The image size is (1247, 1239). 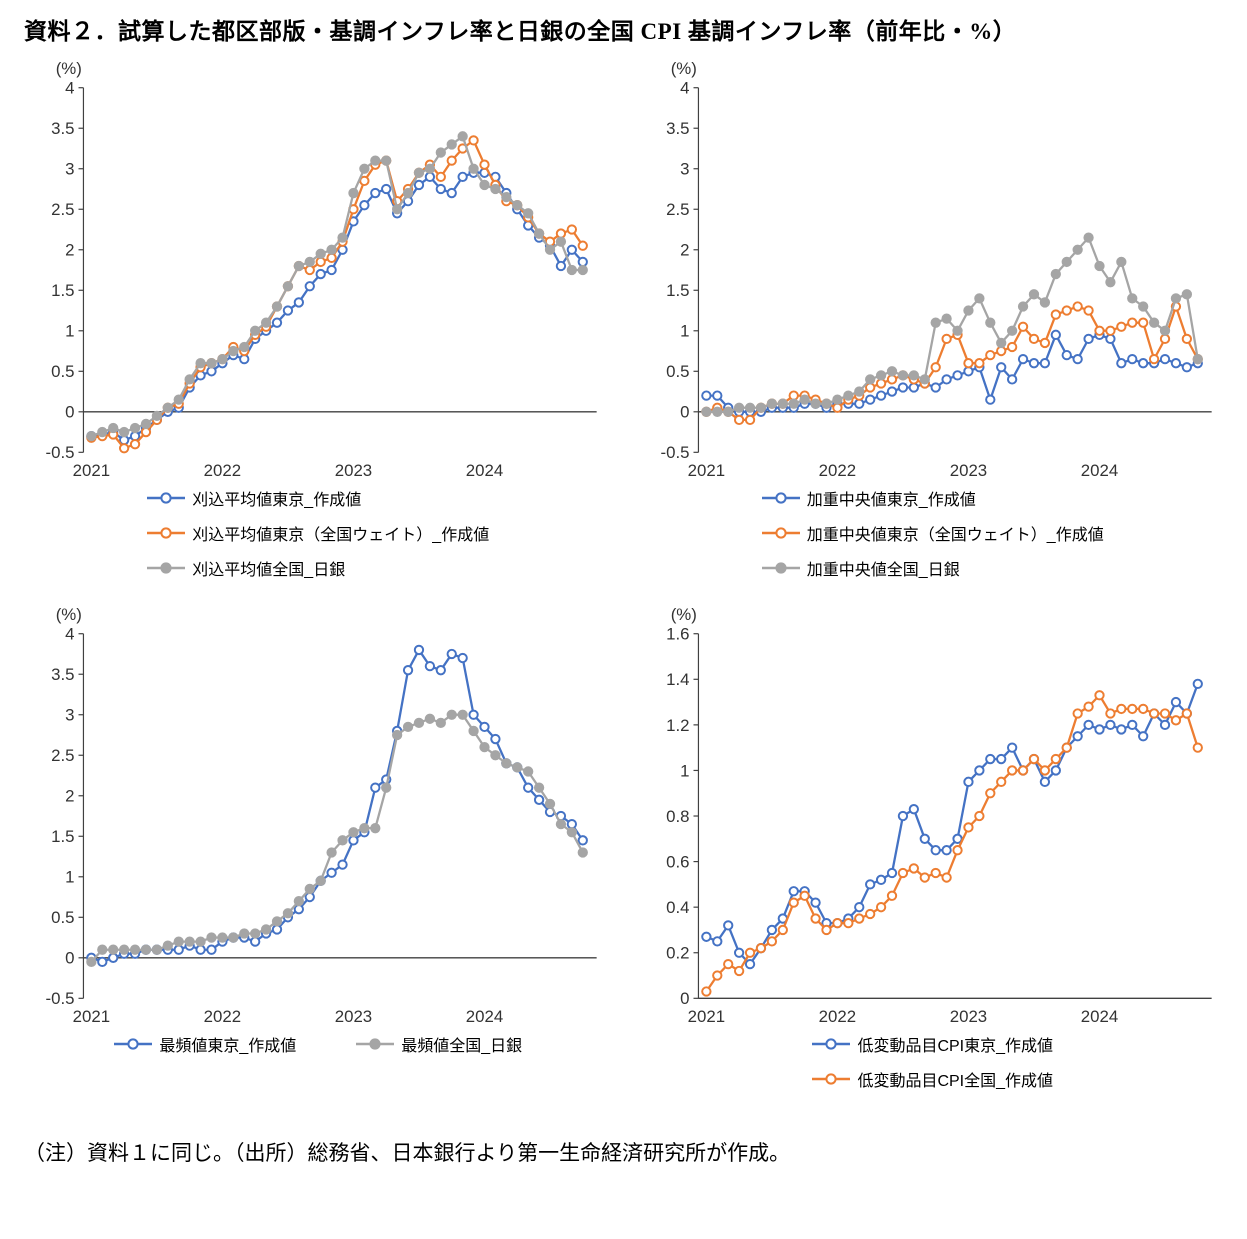 I want to click on legend-item-weighted-median-2: 加重中央値全国_日銀, so click(x=860, y=568).